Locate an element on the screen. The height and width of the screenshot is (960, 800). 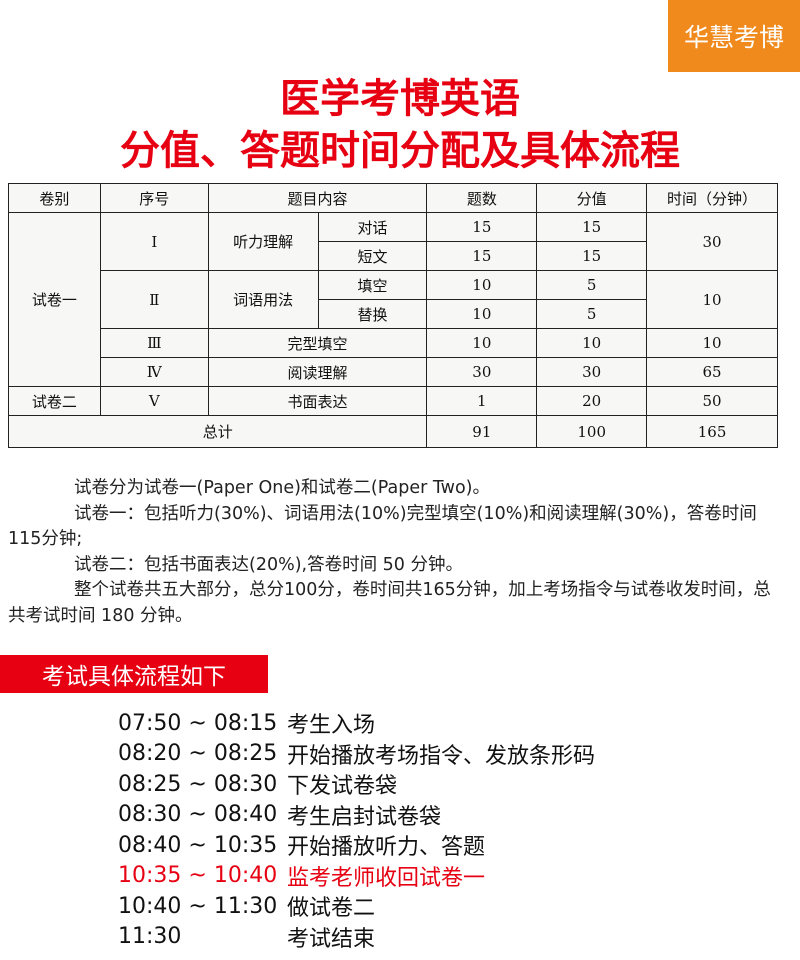
section-cell: 书面表达 is located at coordinates (317, 401).